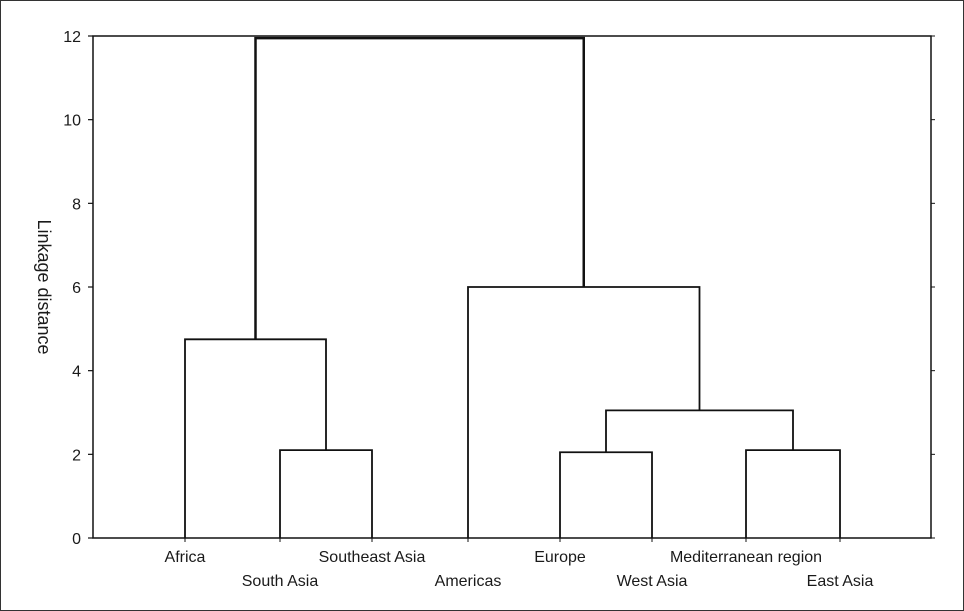 This screenshot has width=964, height=611. Describe the element at coordinates (746, 557) in the screenshot. I see `leaf-label: Mediterranean region` at that location.